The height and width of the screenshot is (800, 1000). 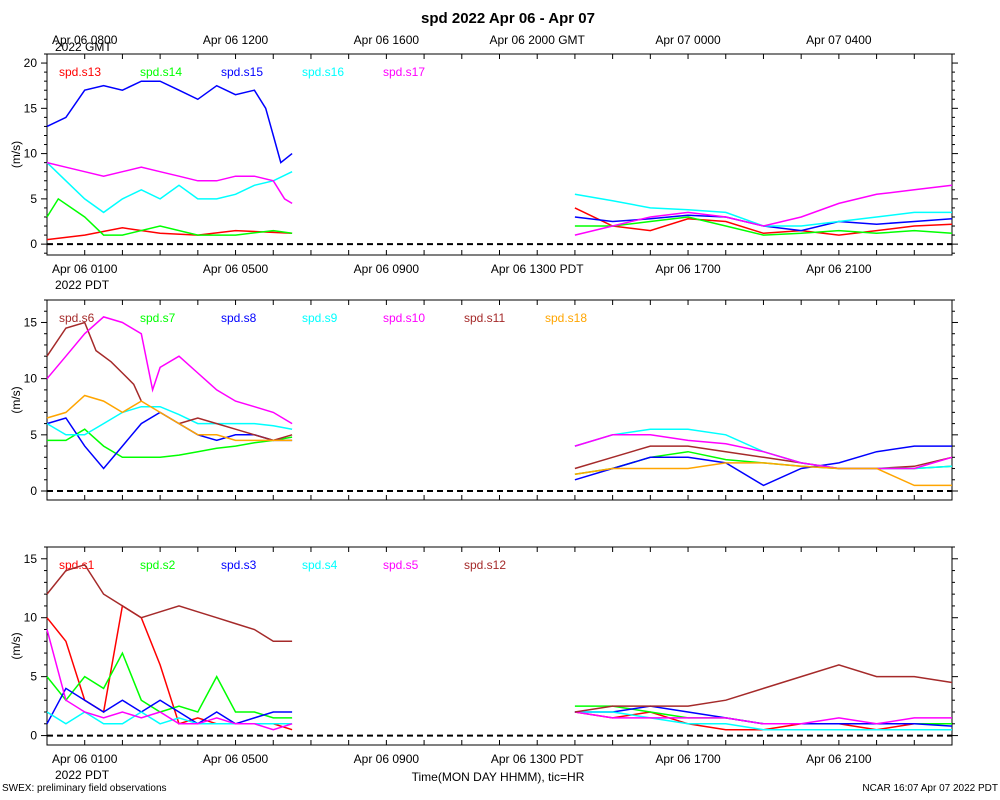 I want to click on legend-entry-spd-s6: spd.s6, so click(x=77, y=318).